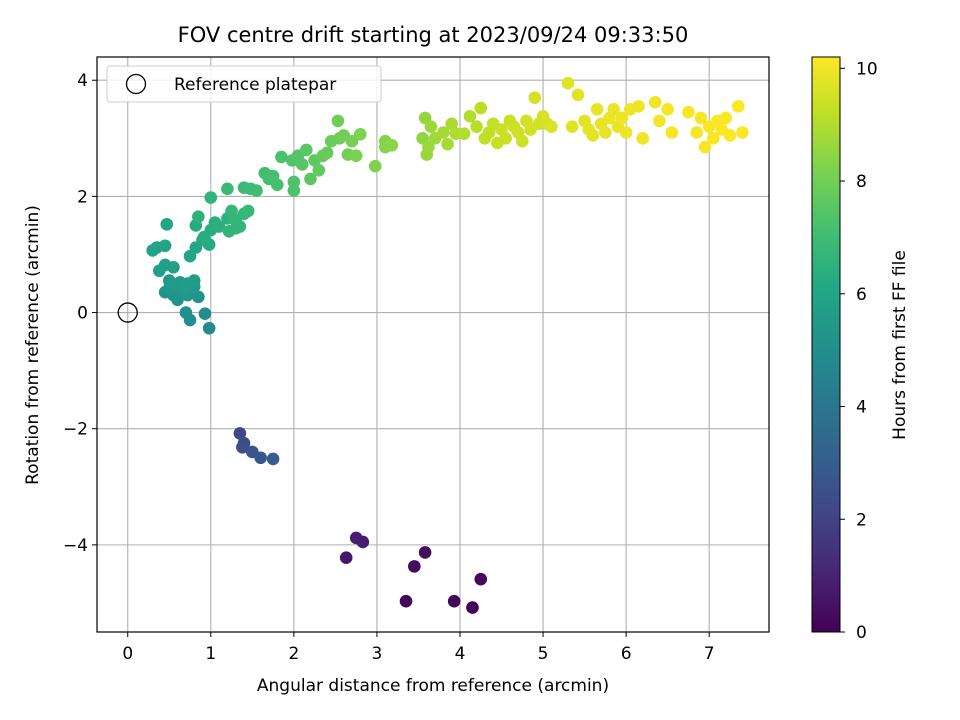  What do you see at coordinates (709, 654) in the screenshot?
I see `x-tick-label: 7` at bounding box center [709, 654].